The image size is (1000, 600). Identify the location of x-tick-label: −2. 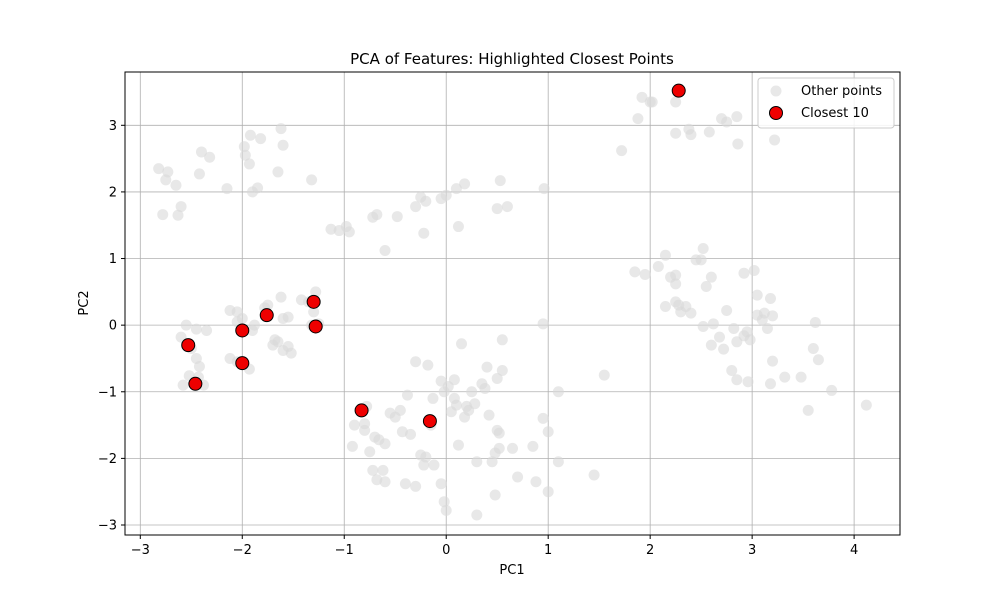
(242, 550).